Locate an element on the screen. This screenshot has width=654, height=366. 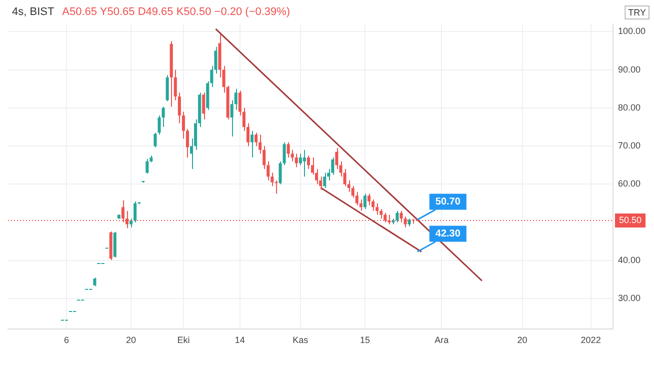
chart-title: 4s, BIST is located at coordinates (33, 12).